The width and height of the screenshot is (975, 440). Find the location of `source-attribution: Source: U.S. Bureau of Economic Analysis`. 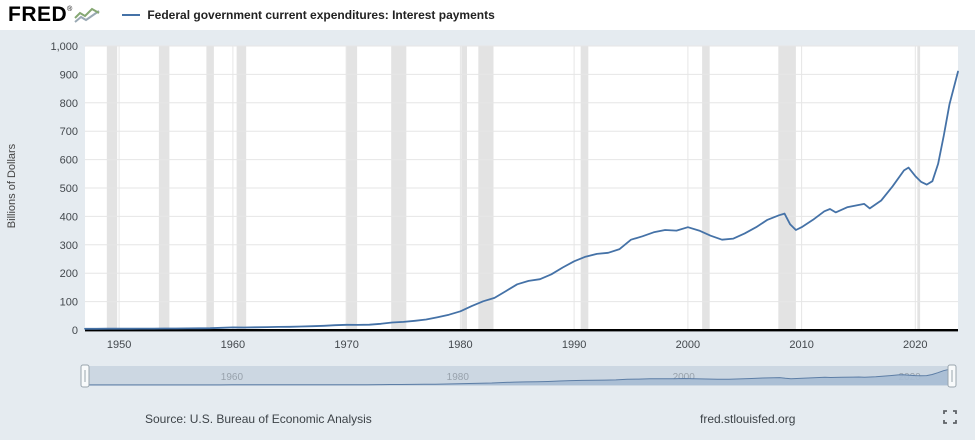

source-attribution: Source: U.S. Bureau of Economic Analysis is located at coordinates (258, 419).